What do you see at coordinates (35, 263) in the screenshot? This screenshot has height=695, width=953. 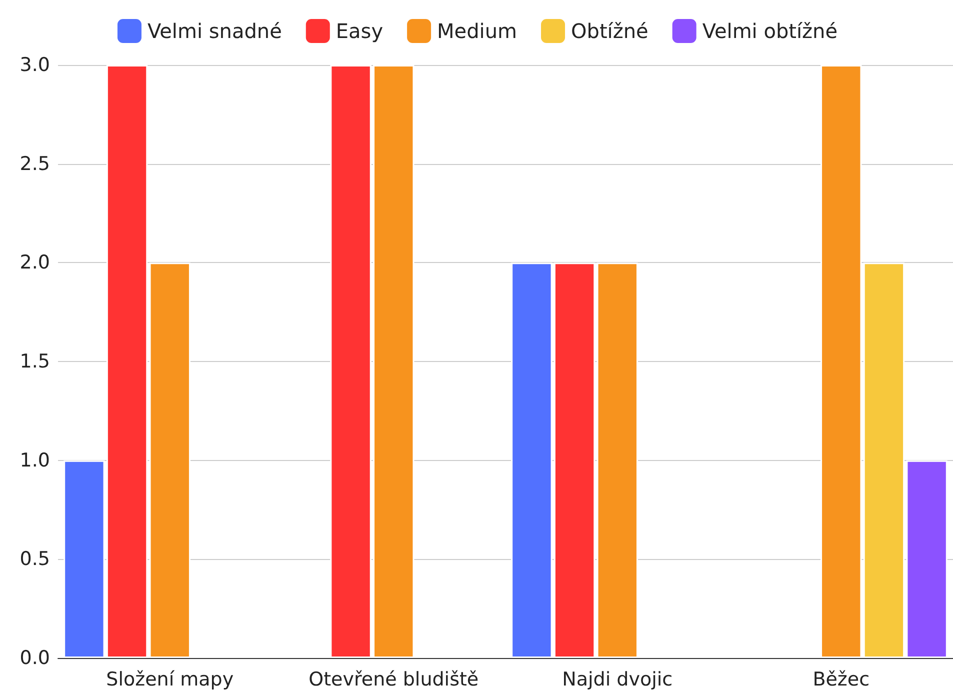 I see `y-tick-label: 2.0` at bounding box center [35, 263].